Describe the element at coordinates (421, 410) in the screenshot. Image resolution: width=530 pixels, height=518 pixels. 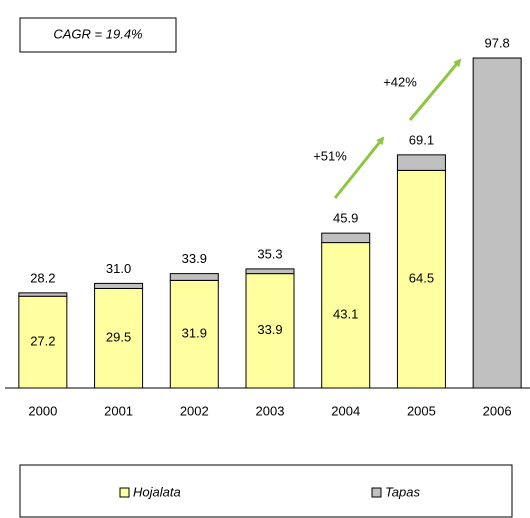
I see `x-tick-label: 2005` at that location.